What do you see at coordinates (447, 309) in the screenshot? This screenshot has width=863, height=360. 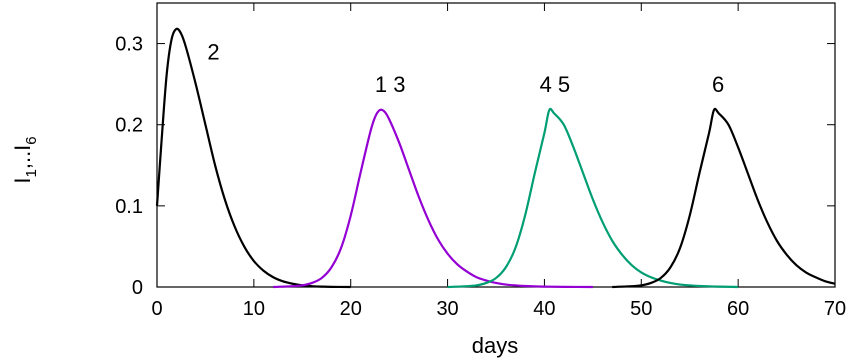 I see `x-tick-label: 30` at bounding box center [447, 309].